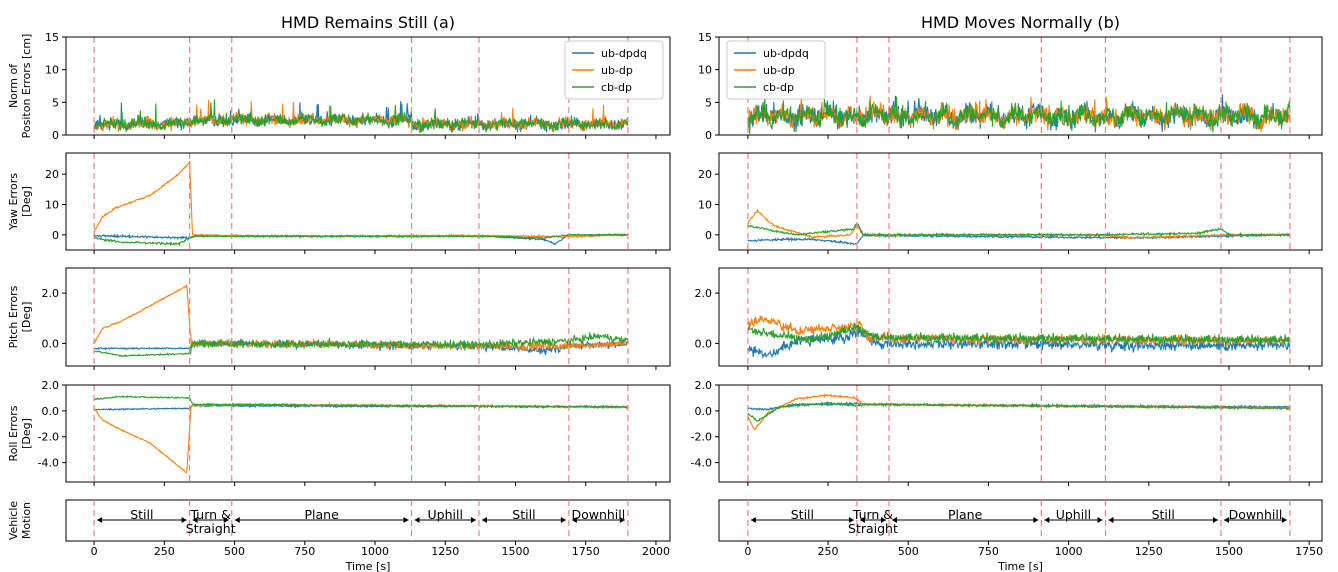 This screenshot has width=1338, height=572. I want to click on motion-frame, so click(1020, 520).